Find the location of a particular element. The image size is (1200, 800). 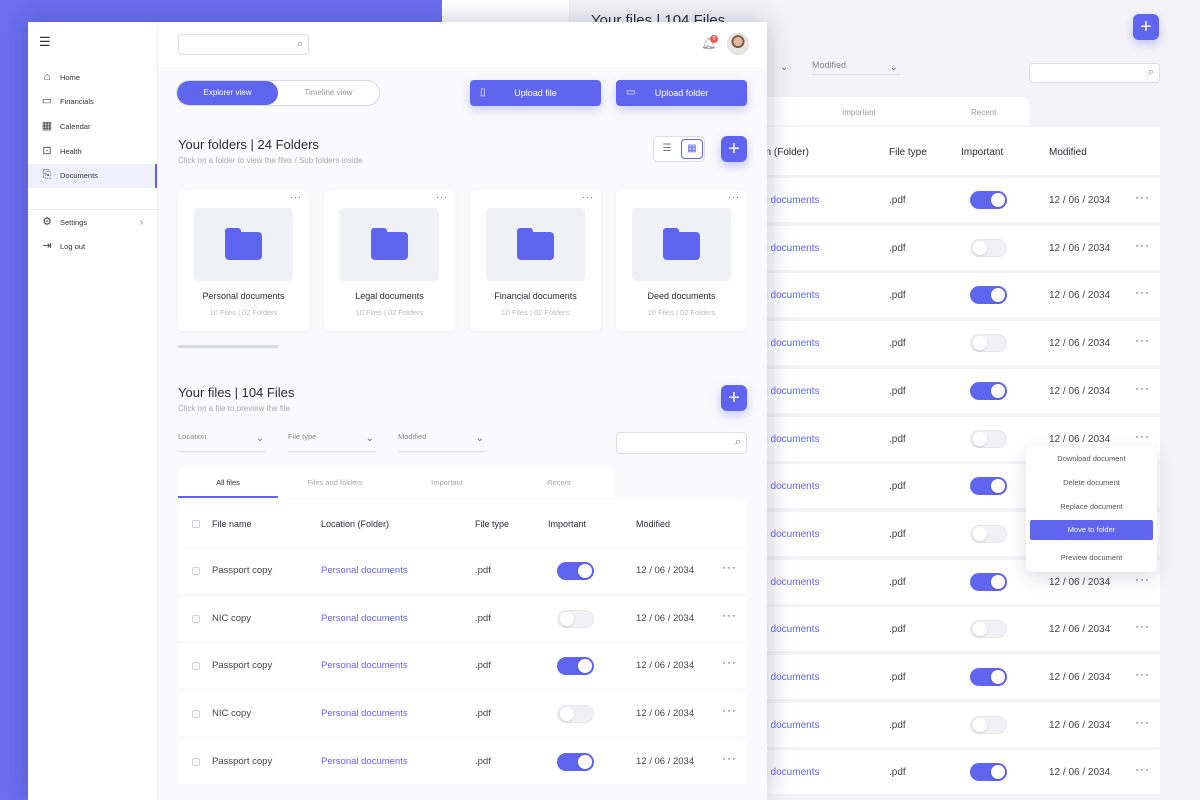

location-filter: Location ⌄ is located at coordinates (222, 442).